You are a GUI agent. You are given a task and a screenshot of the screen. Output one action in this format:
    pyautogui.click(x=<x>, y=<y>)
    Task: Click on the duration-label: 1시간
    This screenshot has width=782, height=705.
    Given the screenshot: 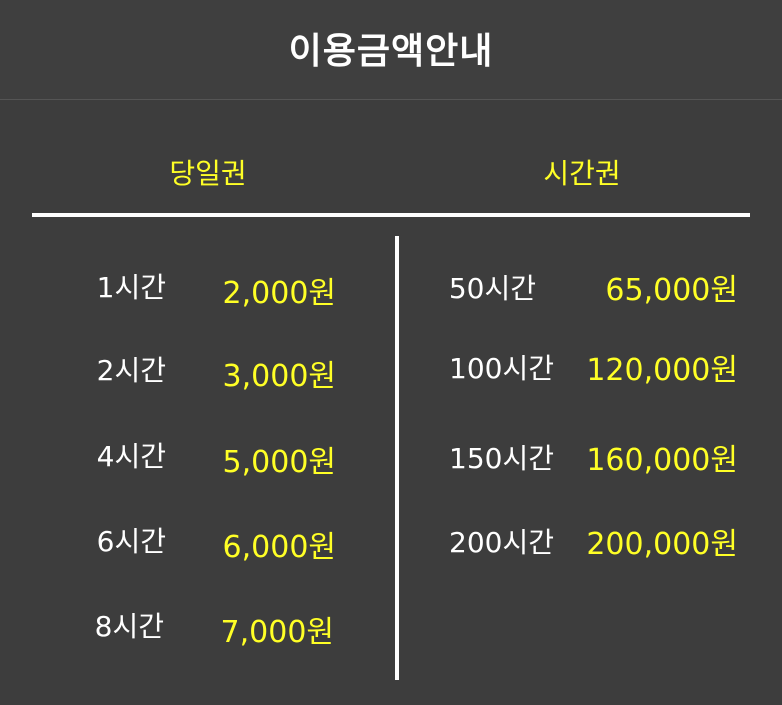 What is the action you would take?
    pyautogui.click(x=131, y=287)
    